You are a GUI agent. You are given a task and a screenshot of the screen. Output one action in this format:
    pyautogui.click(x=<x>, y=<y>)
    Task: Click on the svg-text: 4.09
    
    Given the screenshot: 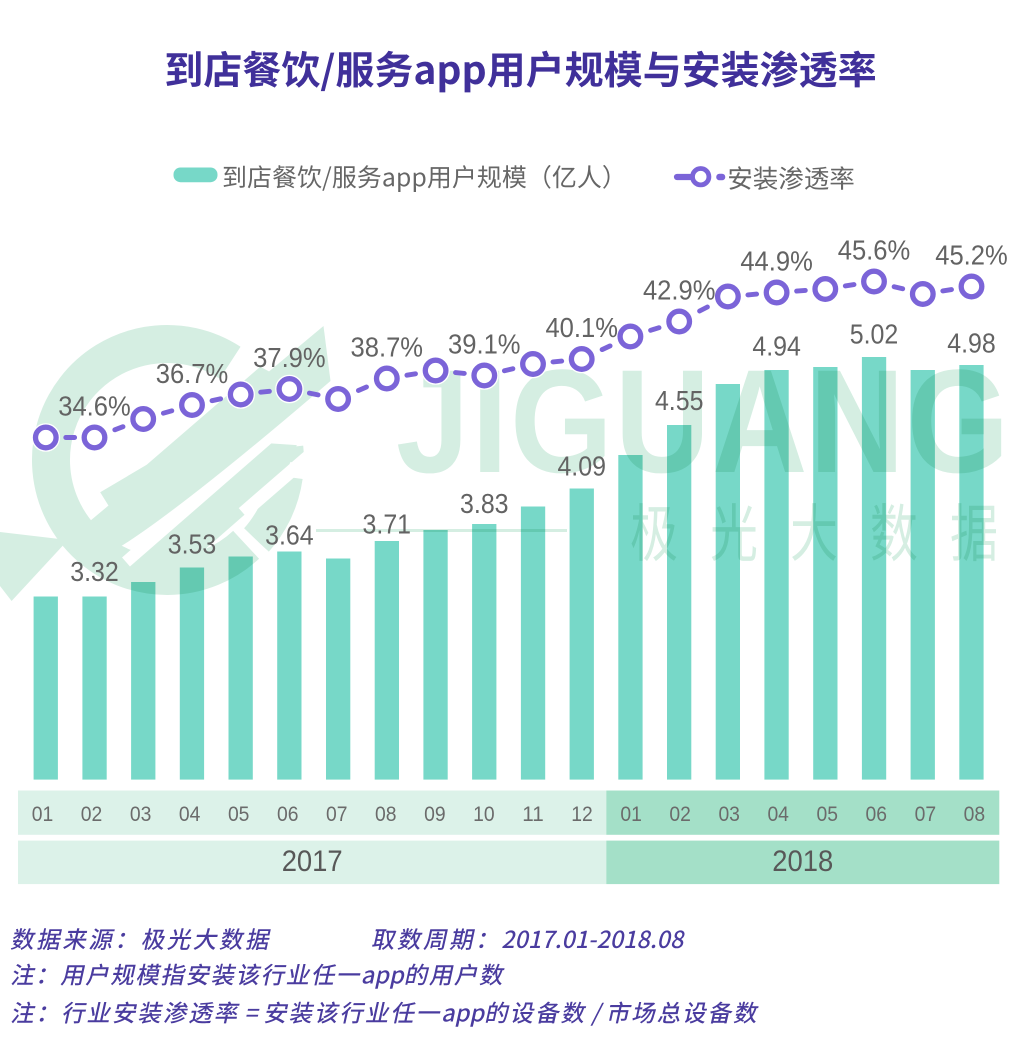 What is the action you would take?
    pyautogui.click(x=581, y=465)
    